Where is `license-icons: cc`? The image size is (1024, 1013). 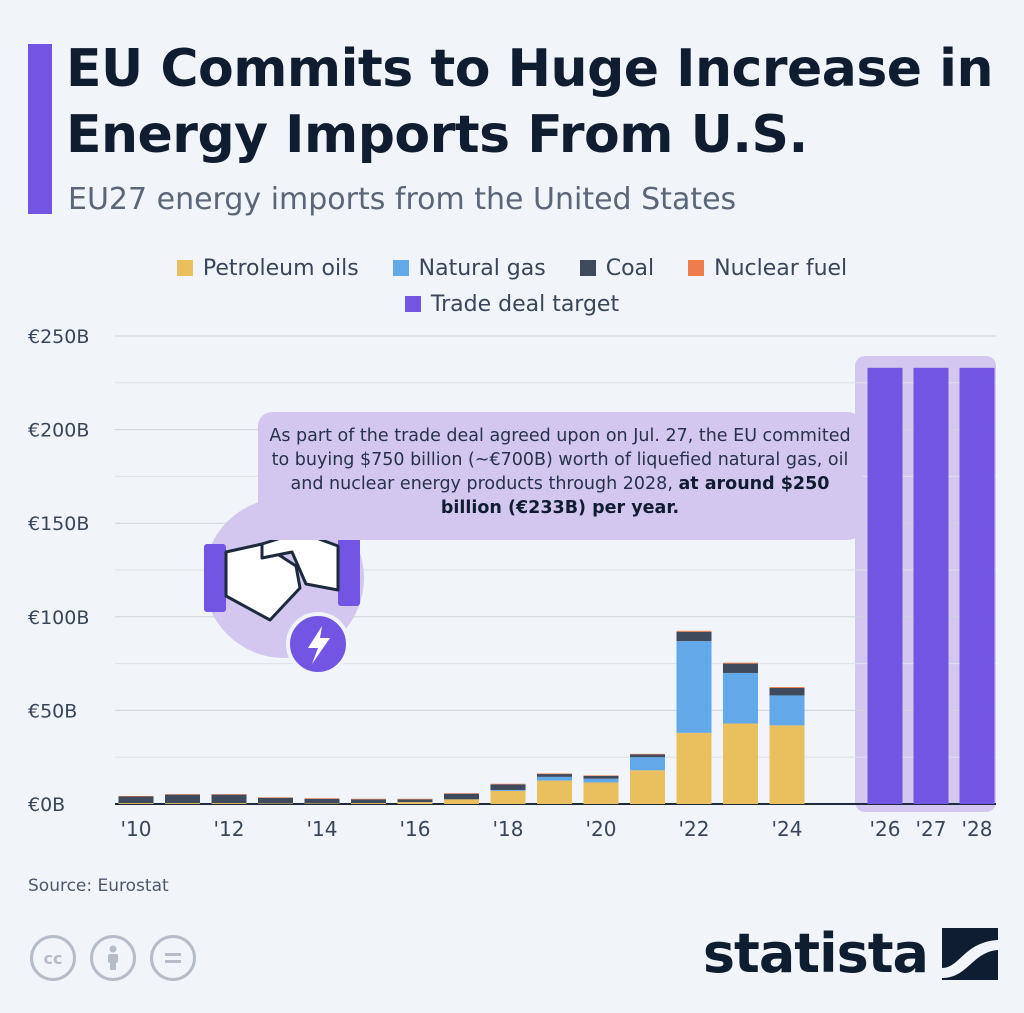
license-icons: cc is located at coordinates (113, 958).